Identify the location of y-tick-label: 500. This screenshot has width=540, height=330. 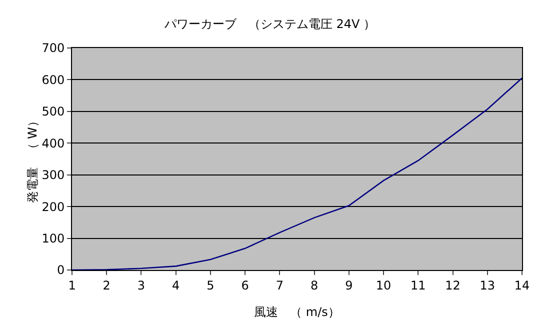
(53, 111).